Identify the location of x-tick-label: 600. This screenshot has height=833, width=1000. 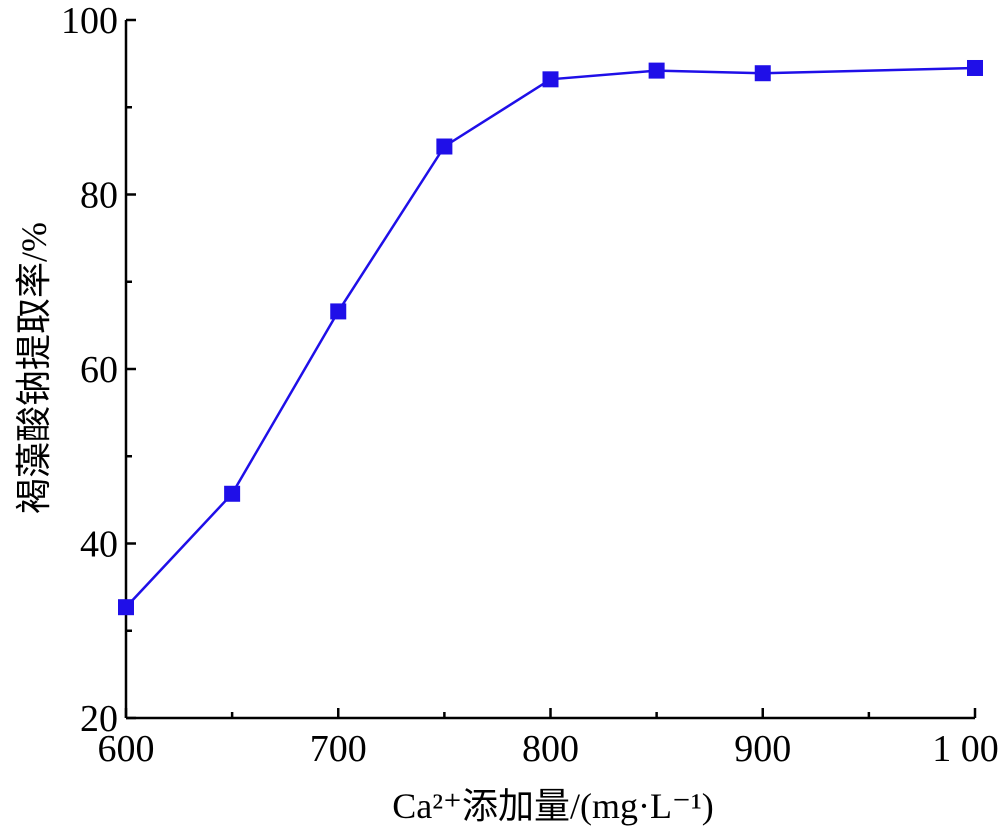
(126, 749).